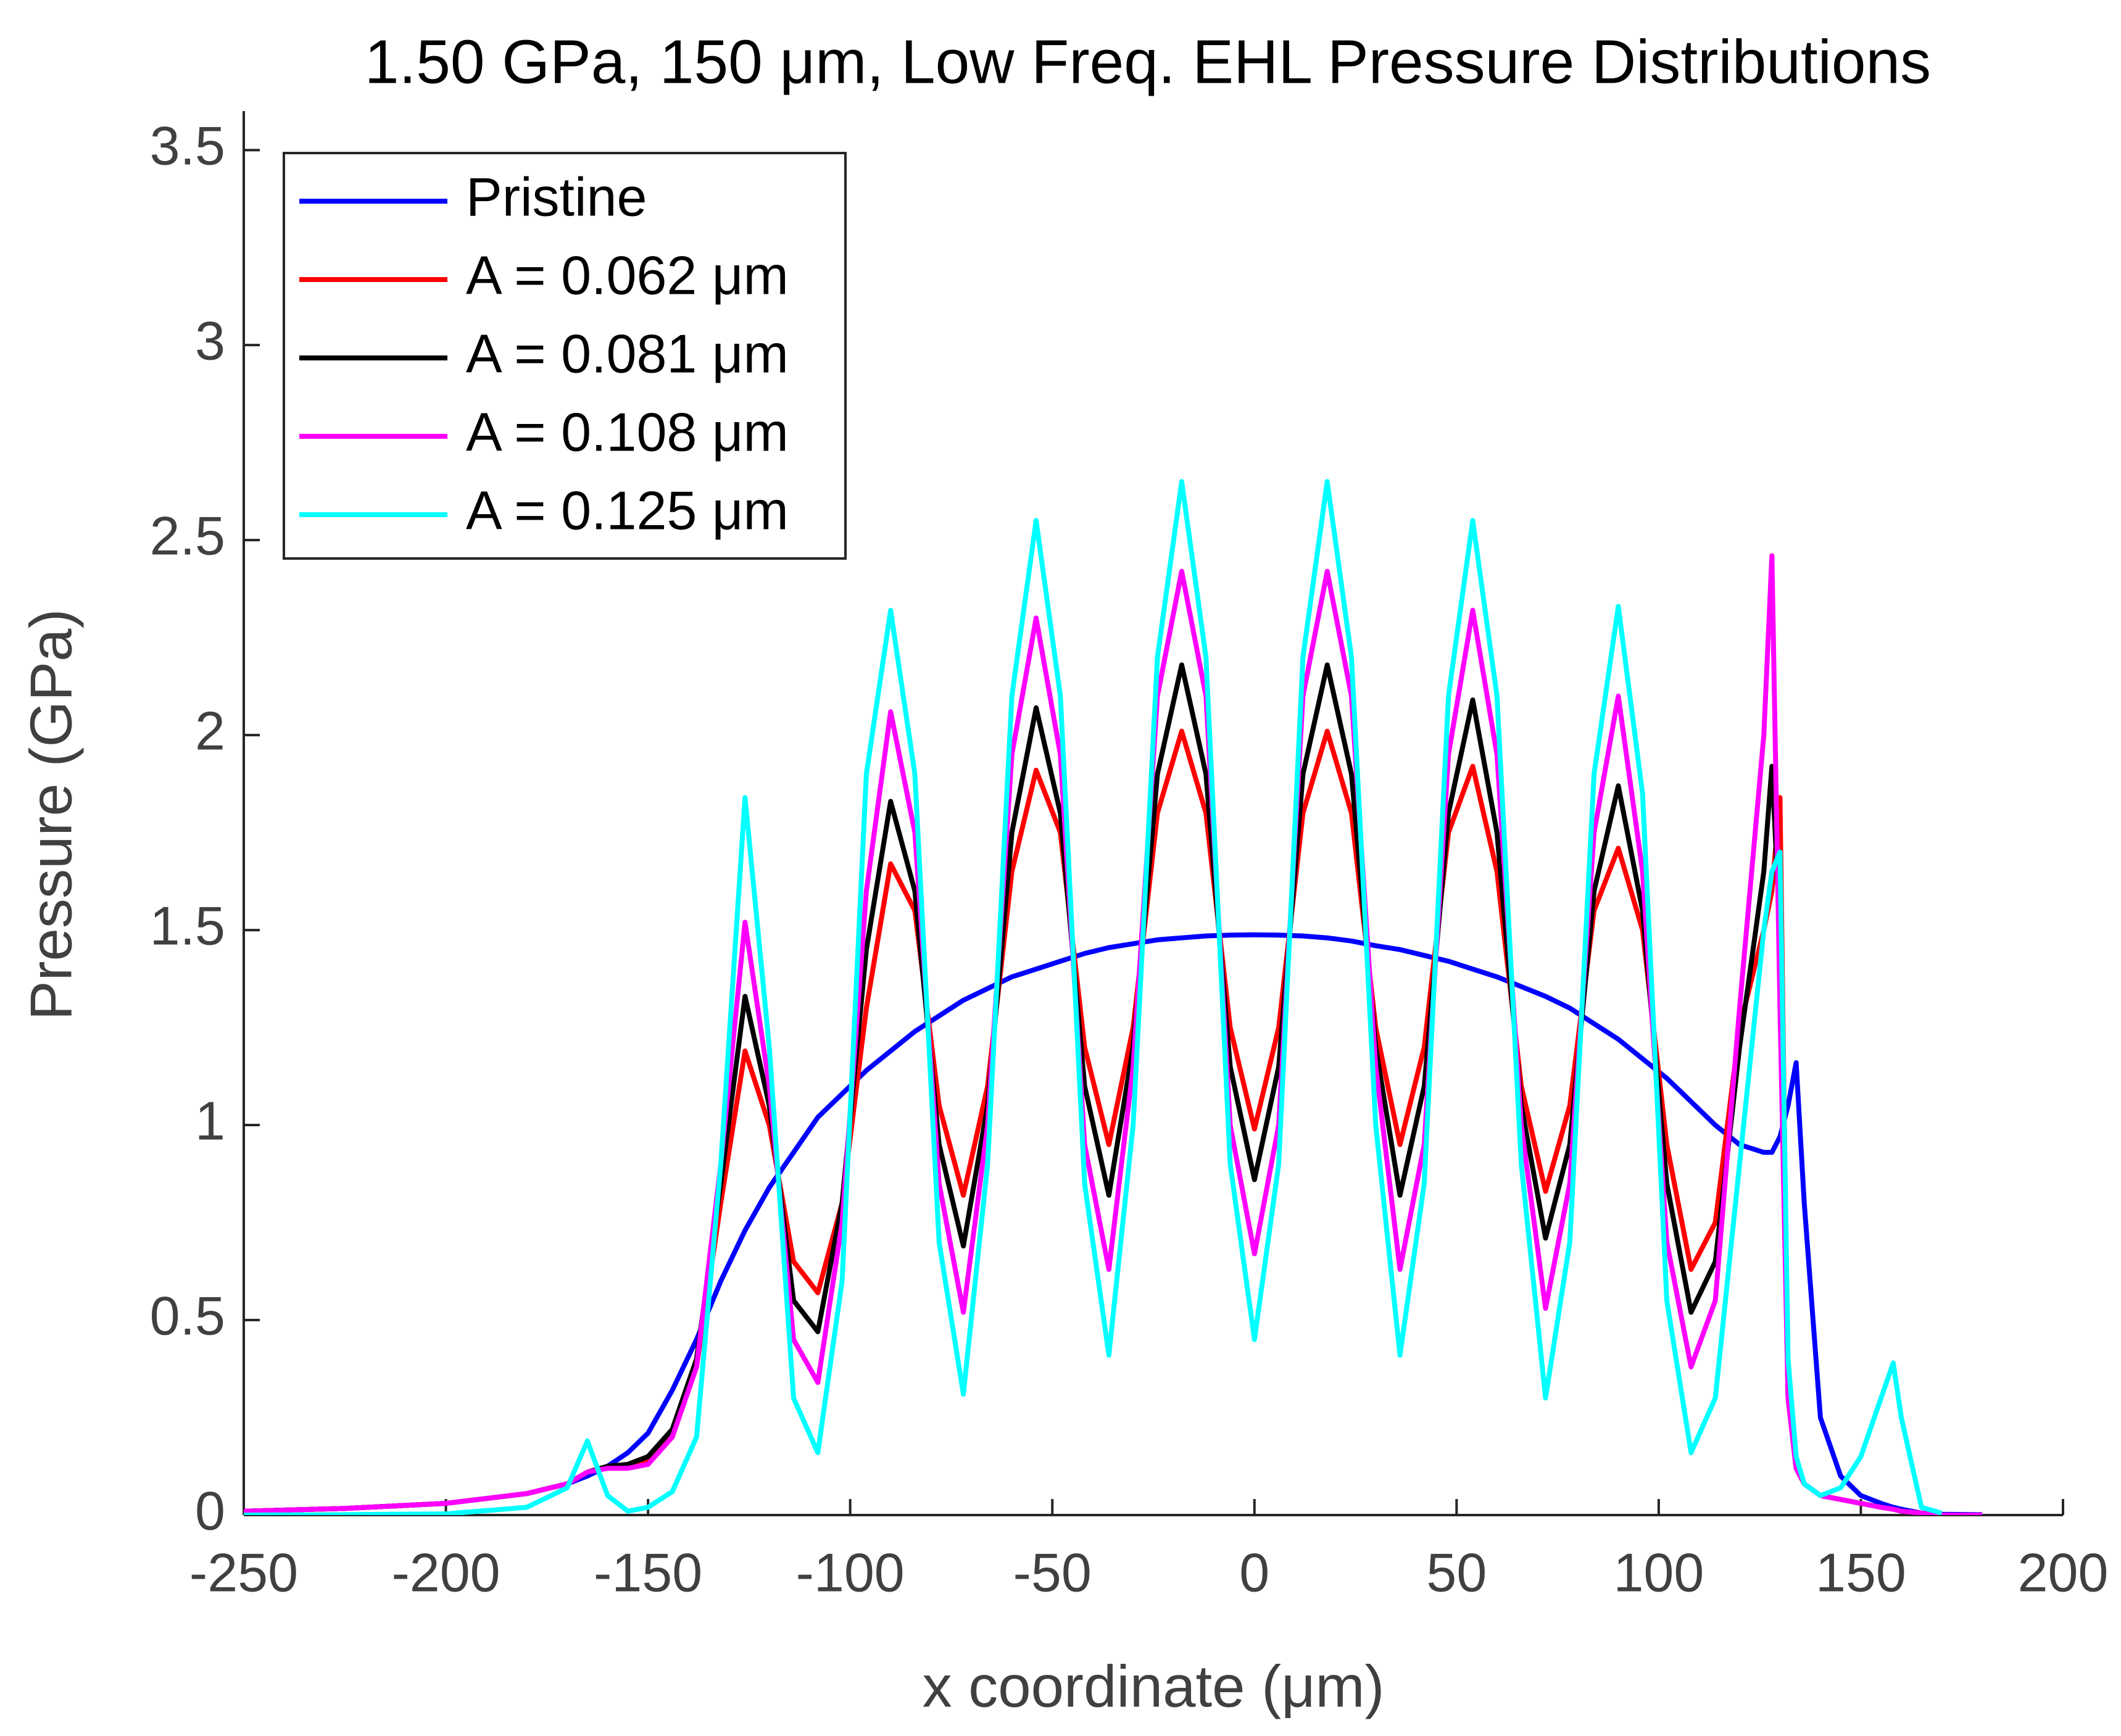 Image resolution: width=2121 pixels, height=1736 pixels. What do you see at coordinates (1456, 1572) in the screenshot?
I see `x-tick-label: 50` at bounding box center [1456, 1572].